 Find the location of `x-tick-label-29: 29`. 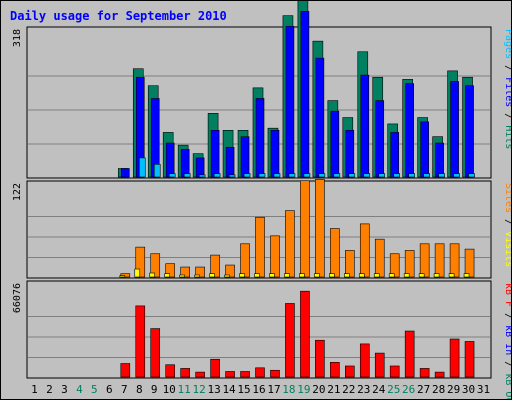

x-tick-label-29: 29 is located at coordinates (453, 389).